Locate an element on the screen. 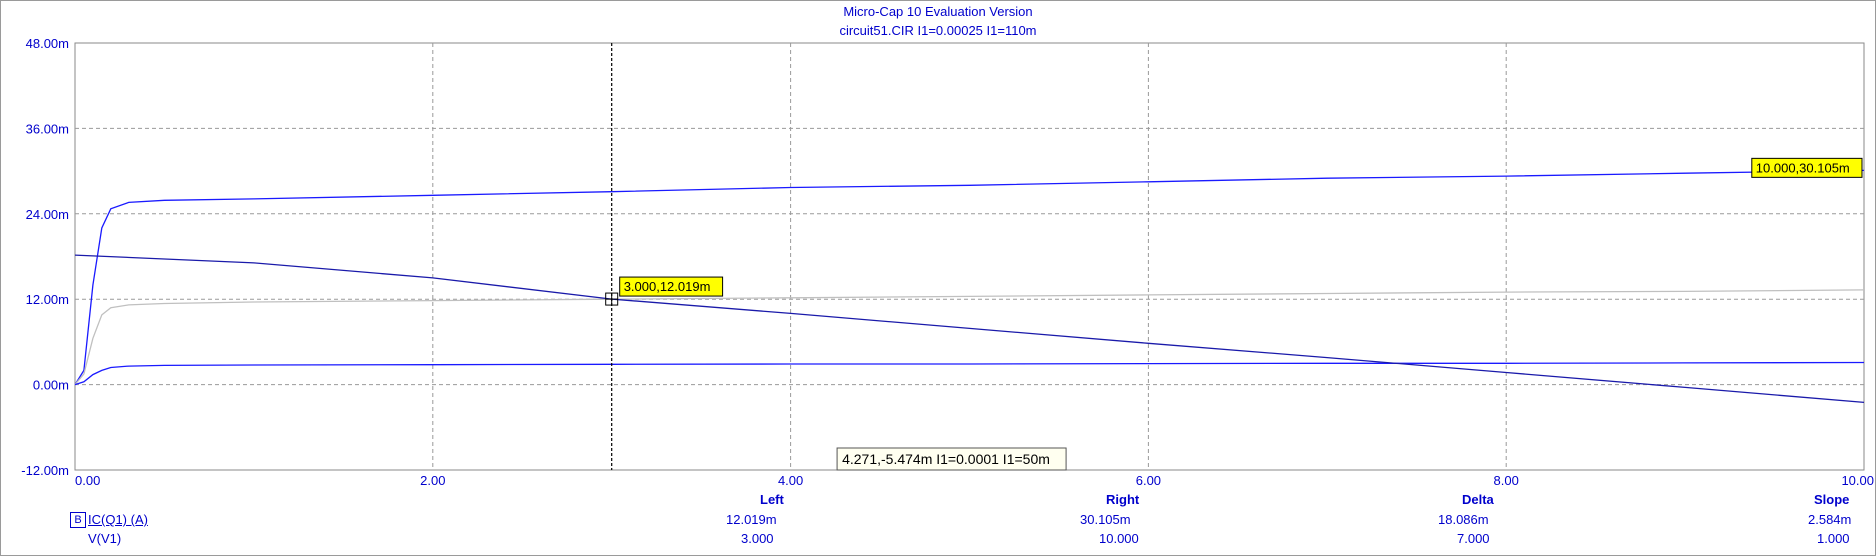 The width and height of the screenshot is (1876, 556). x-tick-label: 8.00 is located at coordinates (1506, 480).